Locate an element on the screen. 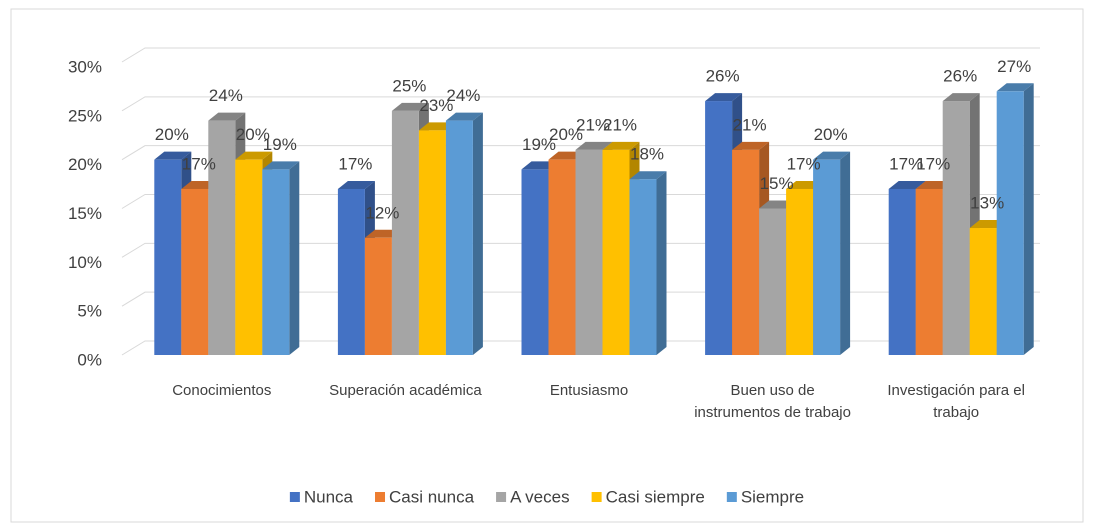 The height and width of the screenshot is (531, 1094). legend-label: Nunca is located at coordinates (329, 496).